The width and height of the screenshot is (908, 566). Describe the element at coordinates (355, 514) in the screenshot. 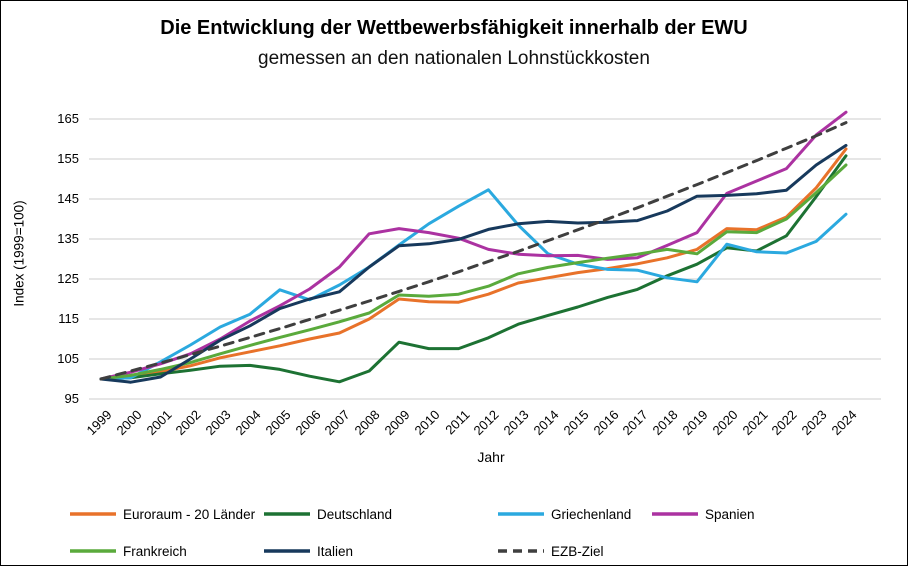

I see `legend-label: Deutschland` at that location.